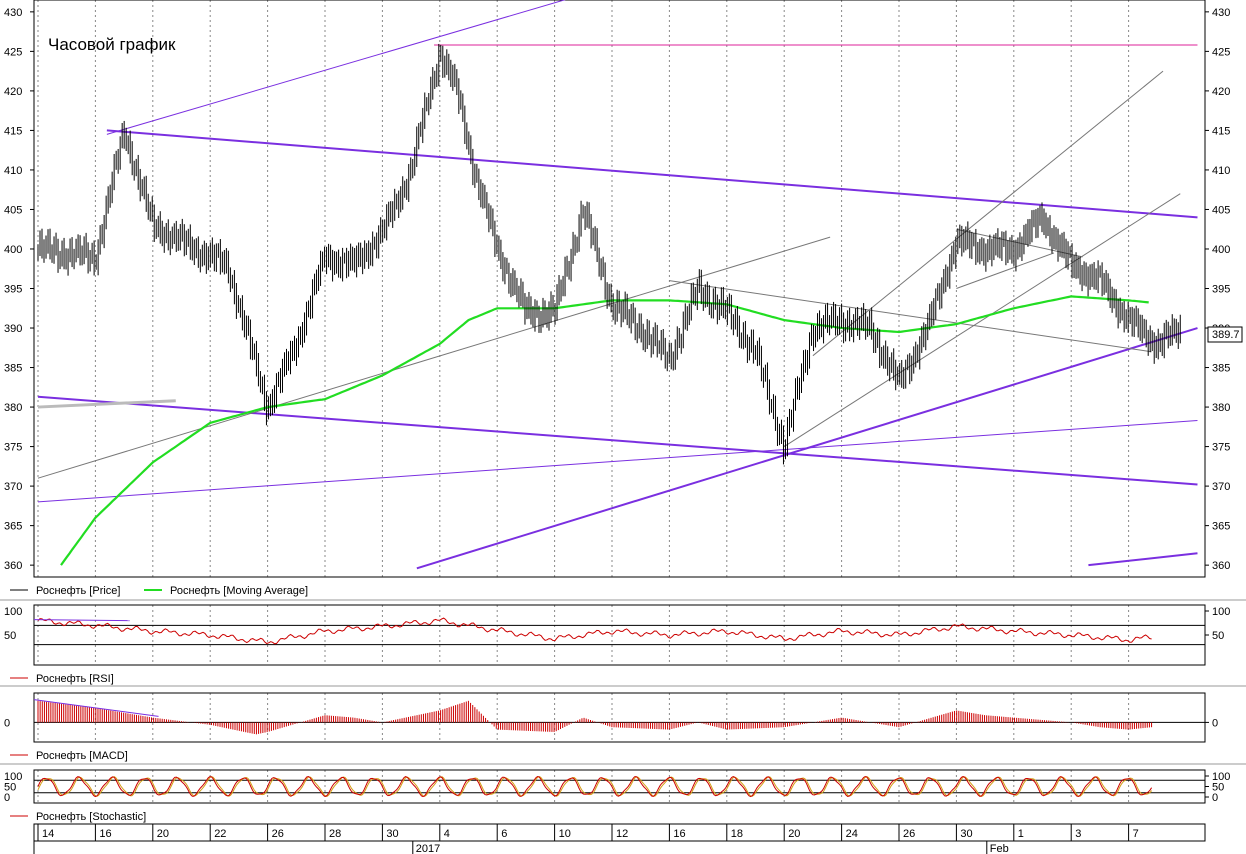  Describe the element at coordinates (1215, 798) in the screenshot. I see `stochastic-tick-label-right: 0` at that location.